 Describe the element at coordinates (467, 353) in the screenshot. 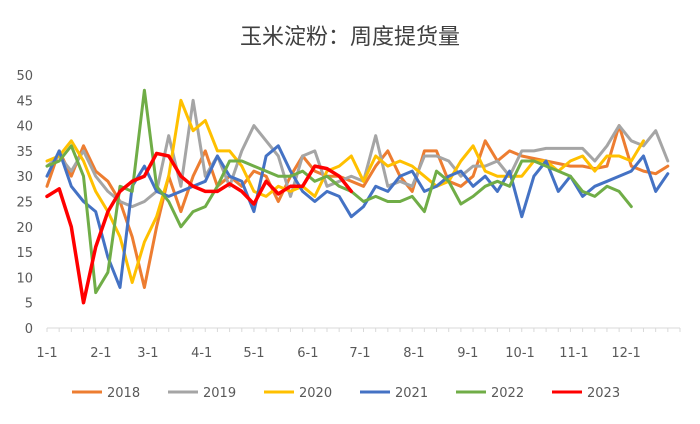

I see `x-tick-label: 9-1` at that location.